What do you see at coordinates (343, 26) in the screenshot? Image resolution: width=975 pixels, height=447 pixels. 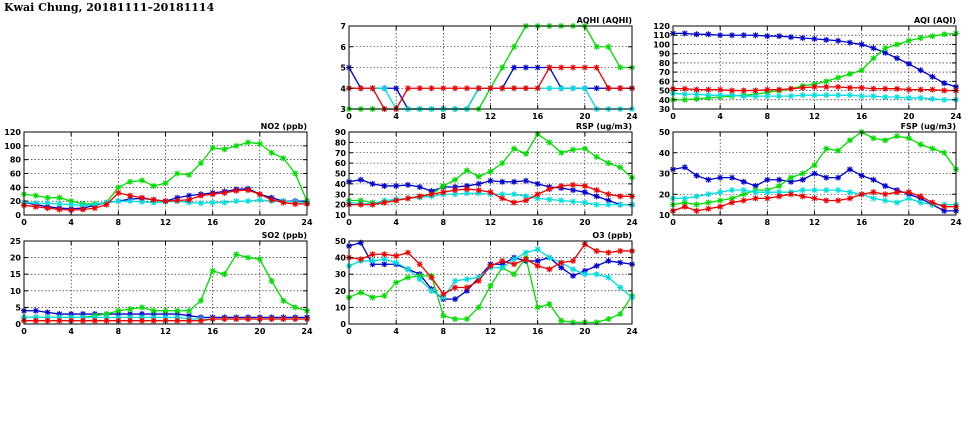 I see `y-tick-label: 7` at bounding box center [343, 26].